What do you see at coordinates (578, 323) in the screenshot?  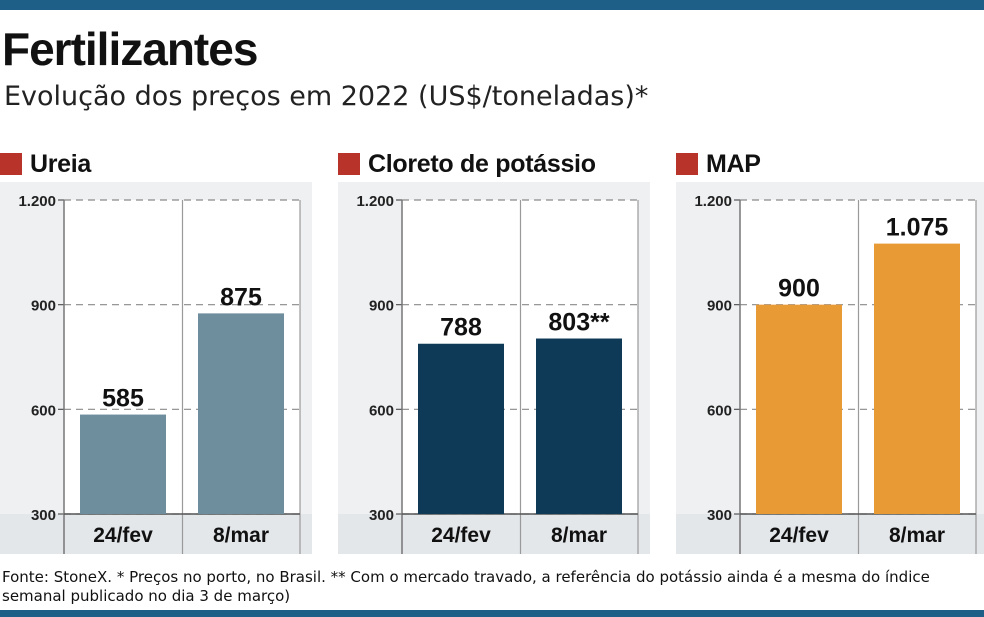 I see `data-label: 803**` at bounding box center [578, 323].